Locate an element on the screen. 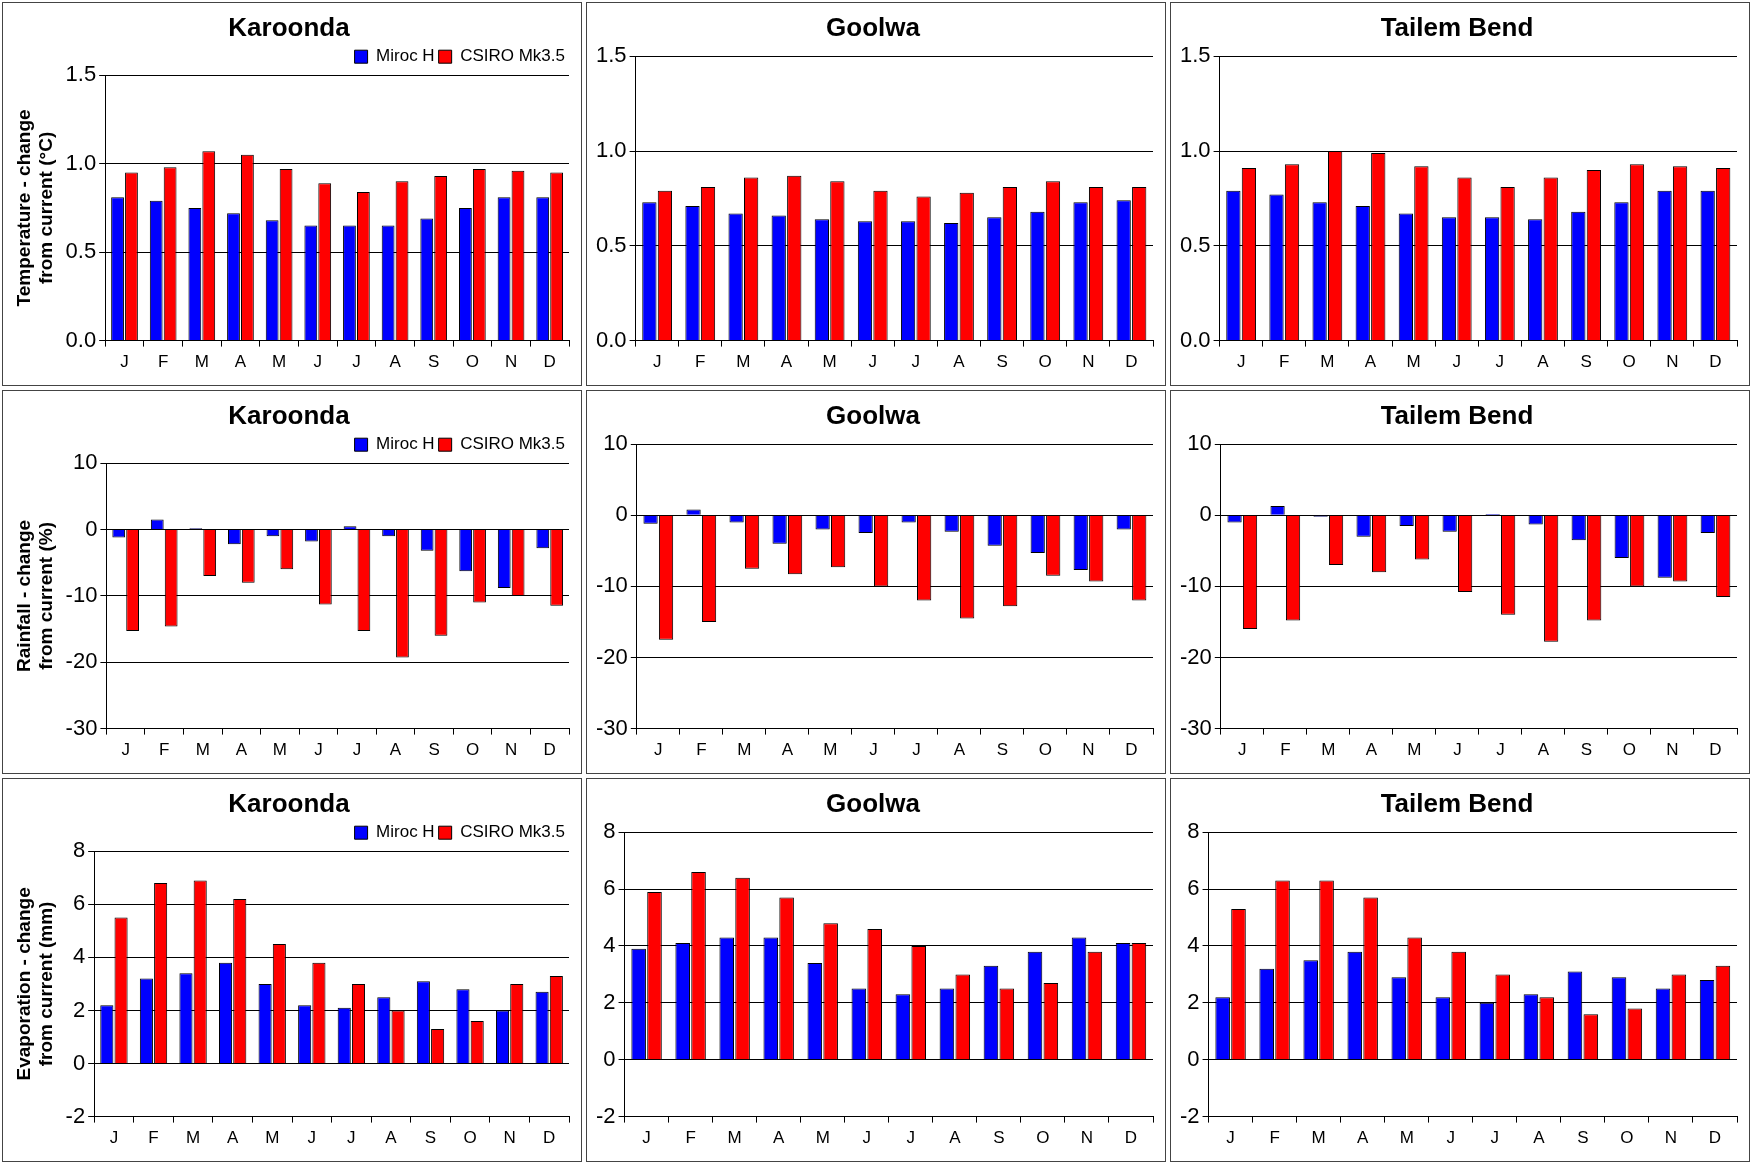  y-tick-label: 0.5 is located at coordinates (1195, 244).